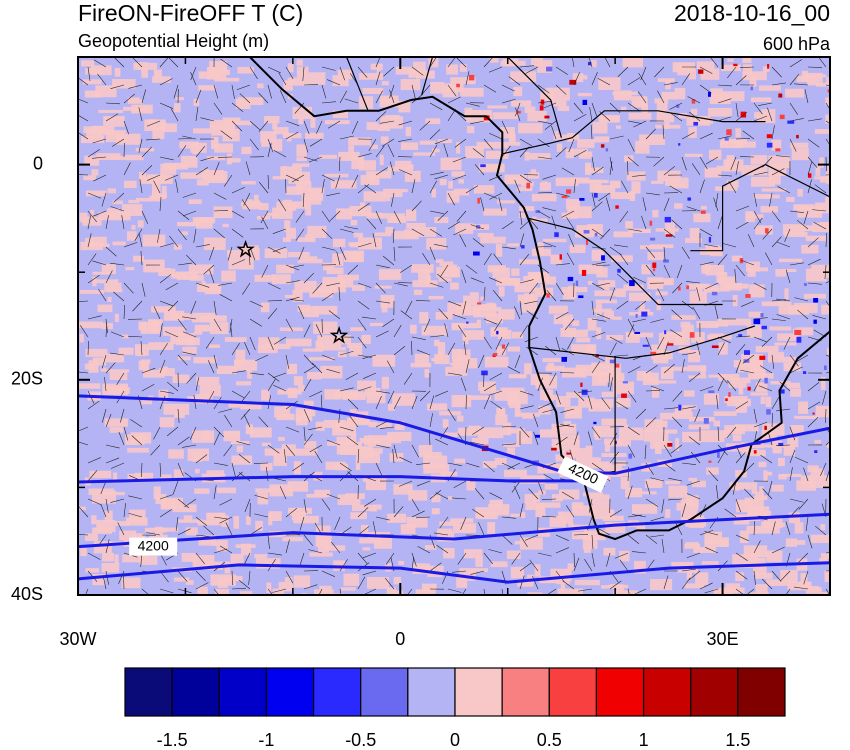  I want to click on colorbar-label: -1.5, so click(172, 740).